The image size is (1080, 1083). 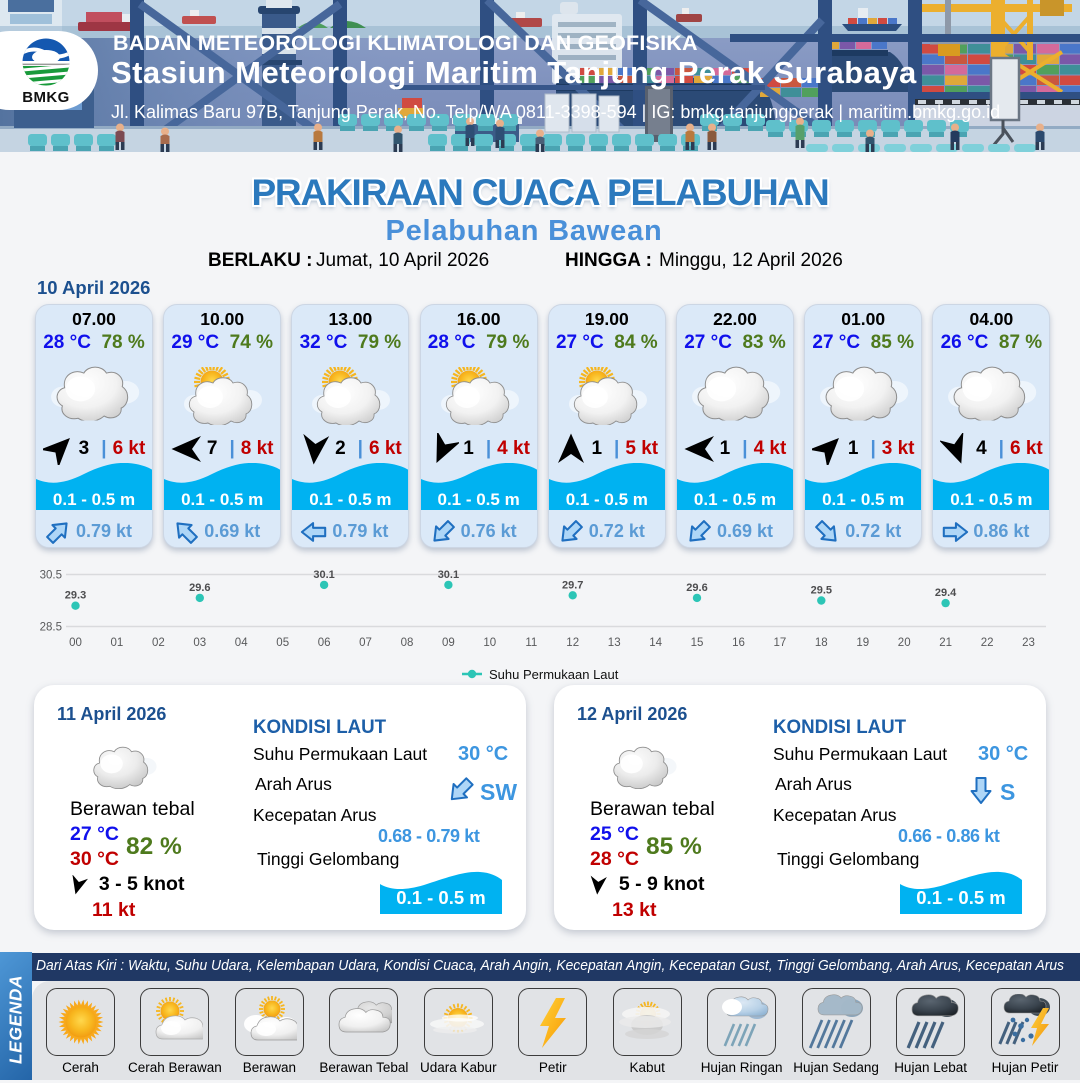 What do you see at coordinates (448, 643) in the screenshot?
I see `svg-text: 09` at bounding box center [448, 643].